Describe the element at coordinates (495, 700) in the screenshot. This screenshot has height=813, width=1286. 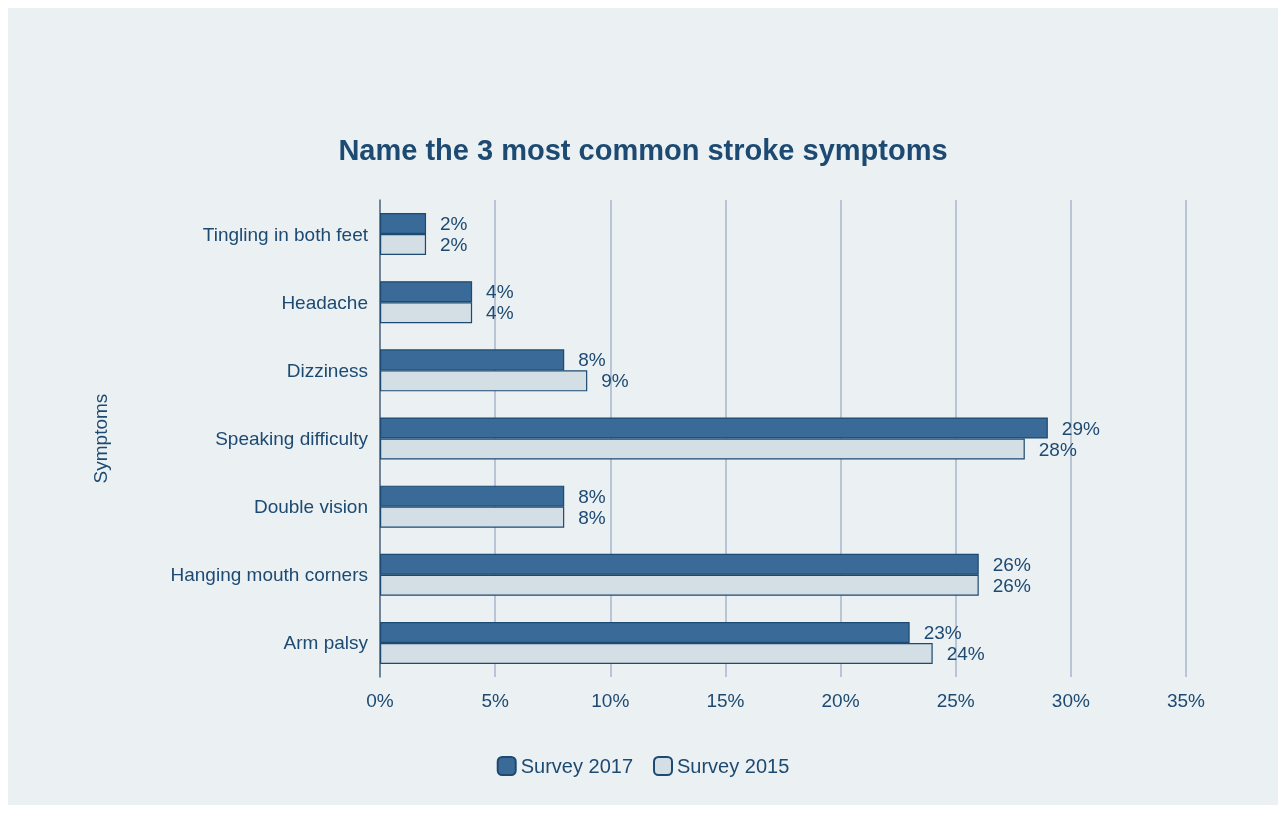
I see `x-tick-label: 5%` at that location.